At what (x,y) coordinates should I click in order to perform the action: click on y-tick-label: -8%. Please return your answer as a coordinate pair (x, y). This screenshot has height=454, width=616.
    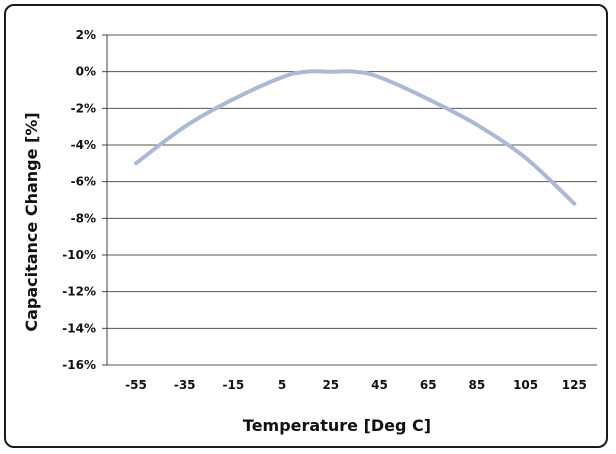
    Looking at the image, I should click on (83, 218).